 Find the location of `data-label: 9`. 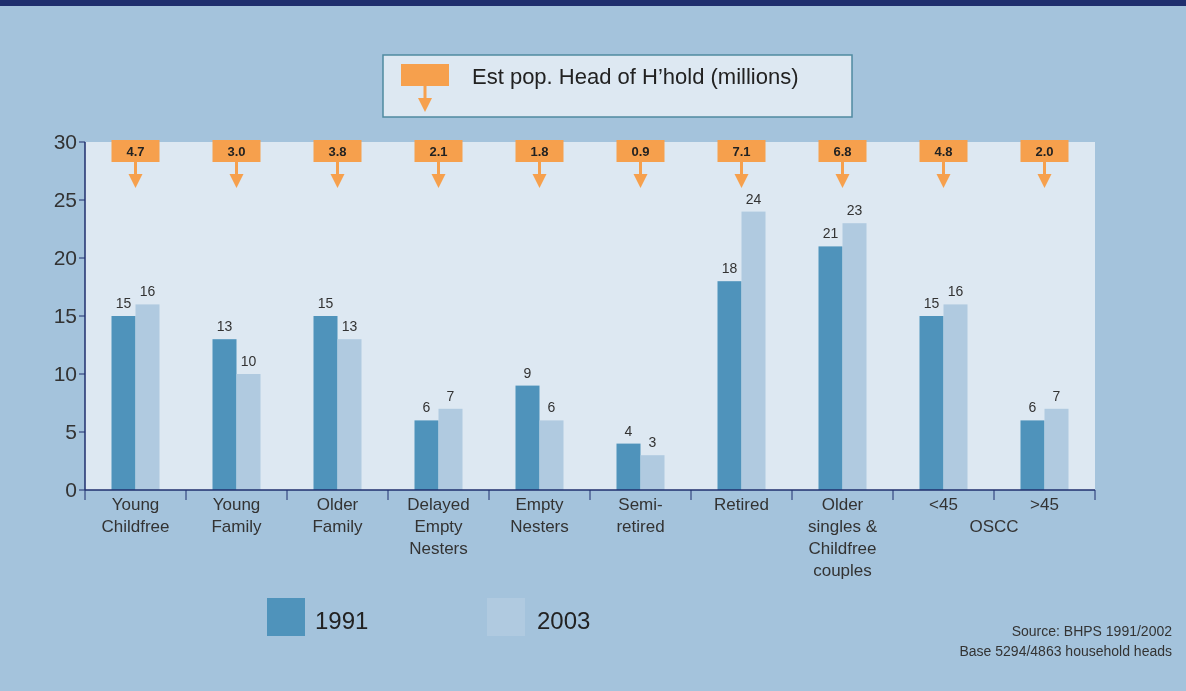

data-label: 9 is located at coordinates (527, 372).